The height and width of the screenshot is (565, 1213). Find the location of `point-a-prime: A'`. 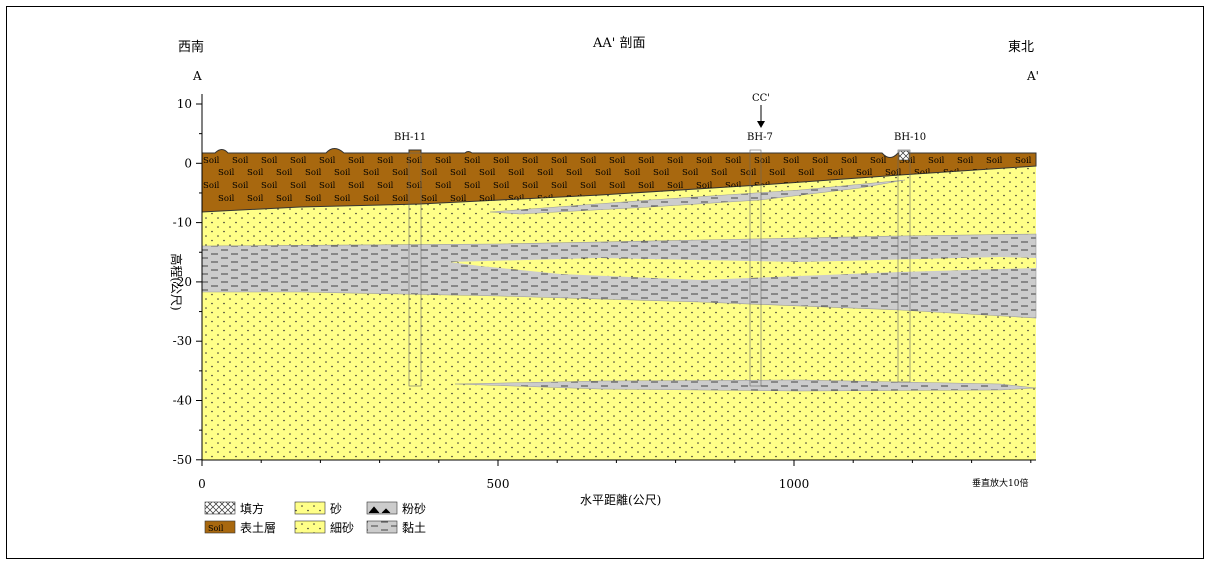

point-a-prime: A' is located at coordinates (1032, 76).